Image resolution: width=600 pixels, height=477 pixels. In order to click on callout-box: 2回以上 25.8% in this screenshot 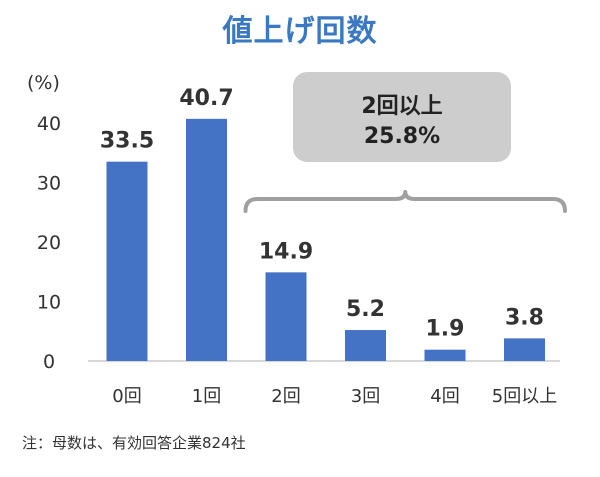, I will do `click(402, 117)`.